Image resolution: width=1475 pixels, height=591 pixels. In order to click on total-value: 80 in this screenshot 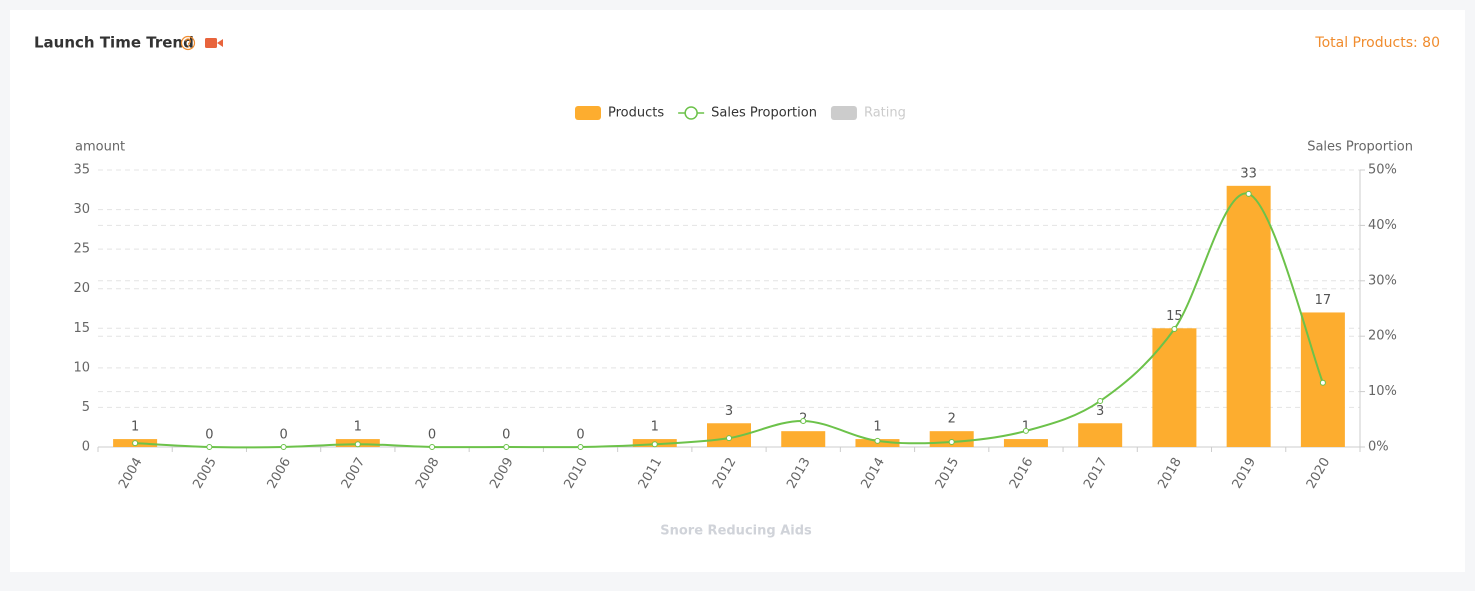, I will do `click(1431, 43)`.